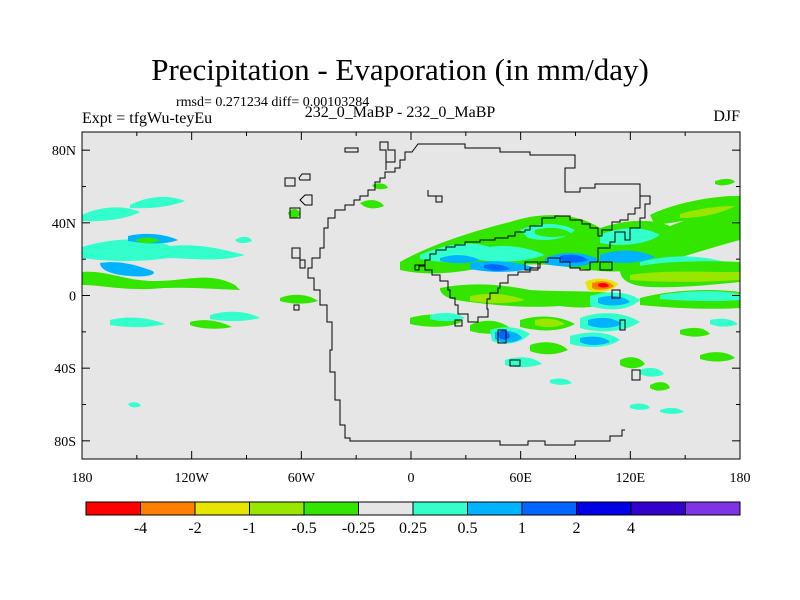 The width and height of the screenshot is (800, 600). What do you see at coordinates (413, 528) in the screenshot?
I see `colorbar-label: 0.25` at bounding box center [413, 528].